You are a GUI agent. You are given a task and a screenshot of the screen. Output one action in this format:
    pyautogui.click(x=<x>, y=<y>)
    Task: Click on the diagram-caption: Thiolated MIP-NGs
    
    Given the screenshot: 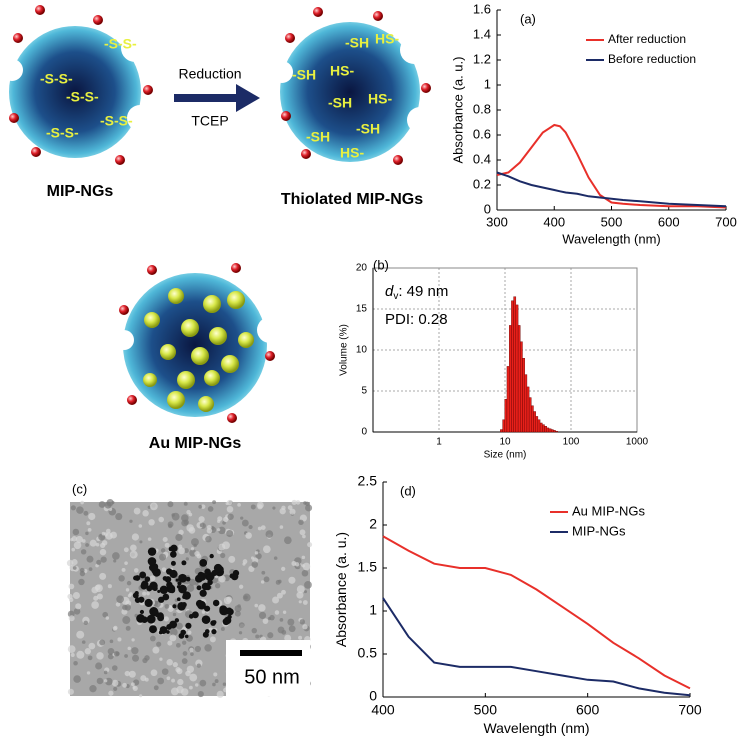 What is the action you would take?
    pyautogui.click(x=352, y=199)
    